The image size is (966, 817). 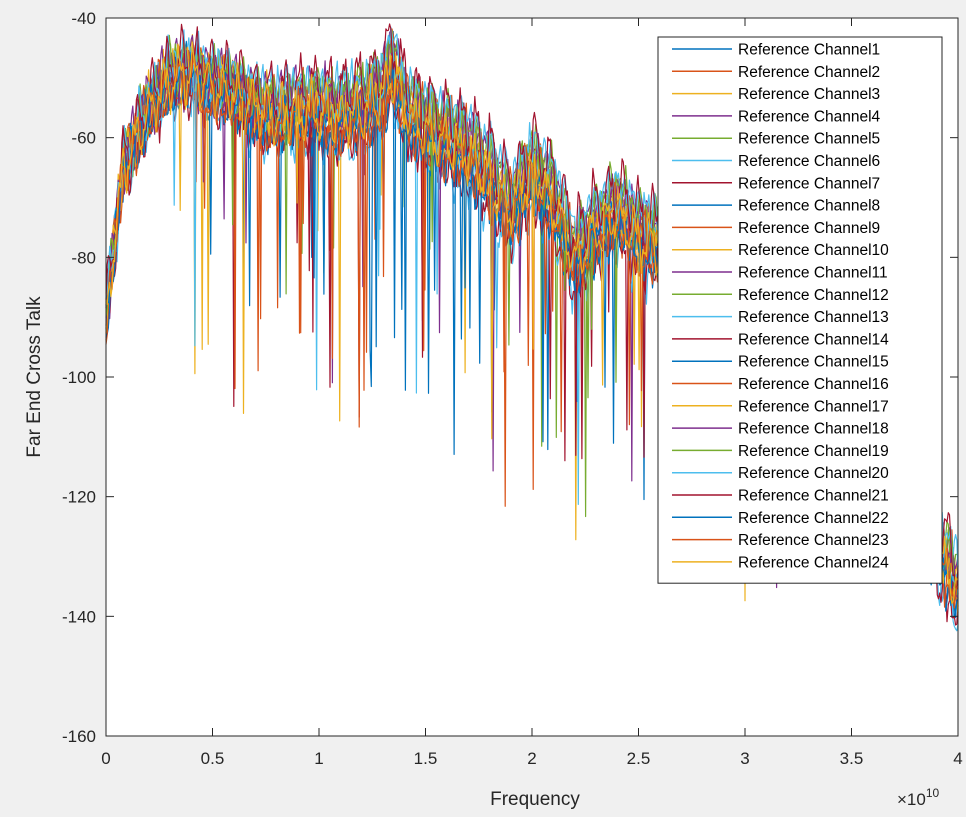 What do you see at coordinates (809, 94) in the screenshot?
I see `legend-entry: Reference Channel3` at bounding box center [809, 94].